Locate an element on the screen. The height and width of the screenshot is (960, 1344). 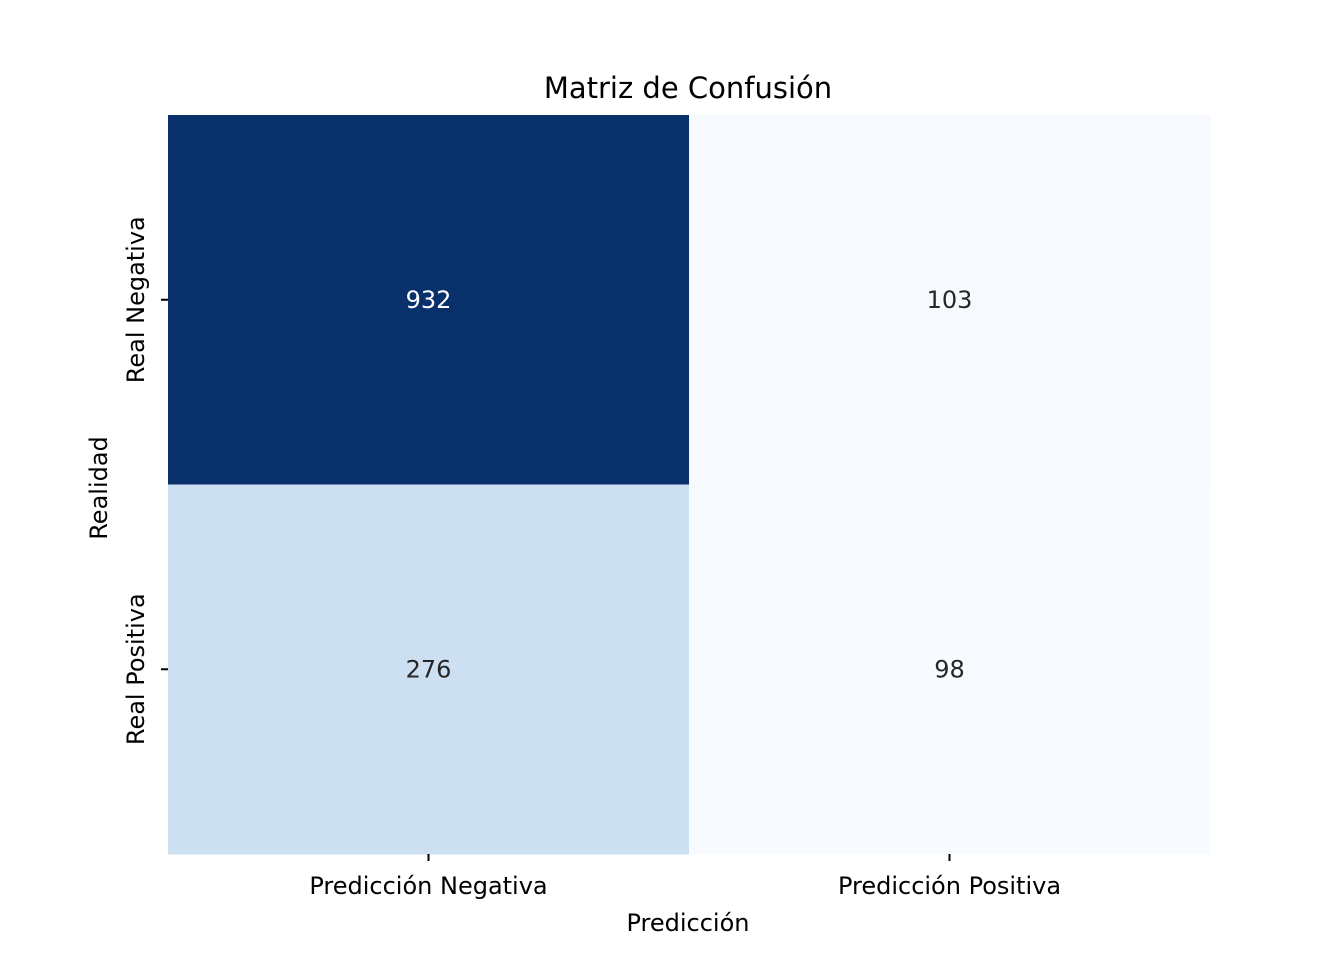
cell-value-label-r0-c0: 932 is located at coordinates (429, 300).